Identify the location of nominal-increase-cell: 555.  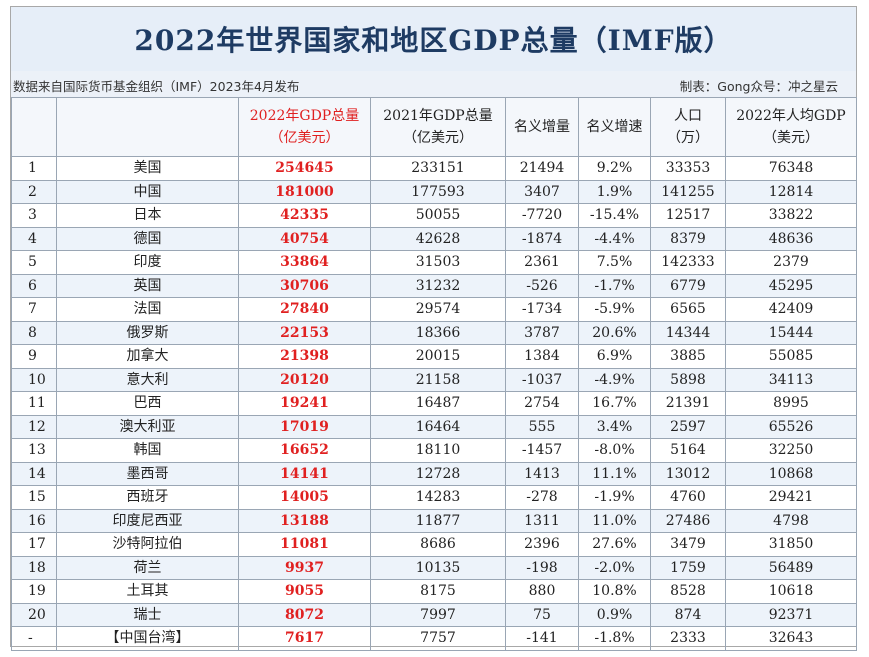
(542, 426).